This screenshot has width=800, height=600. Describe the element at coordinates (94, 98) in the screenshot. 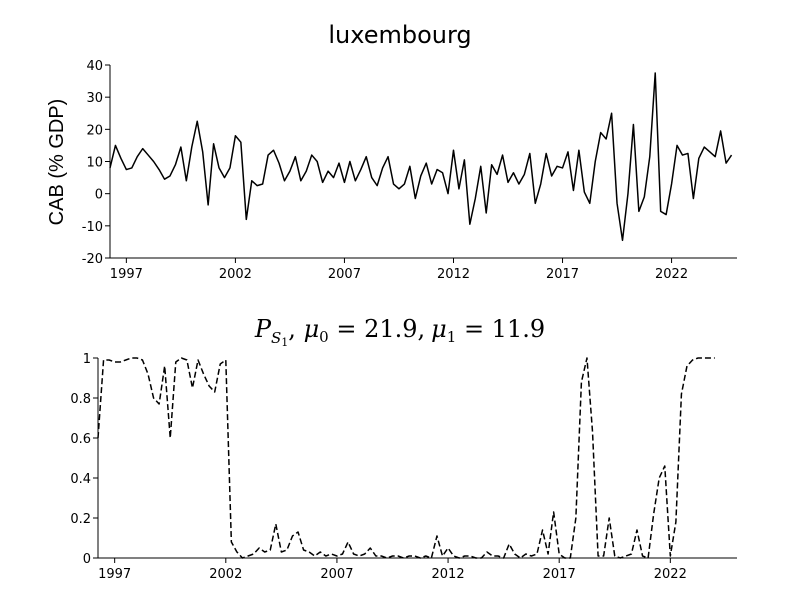

I see `y-tick-label: 30` at that location.